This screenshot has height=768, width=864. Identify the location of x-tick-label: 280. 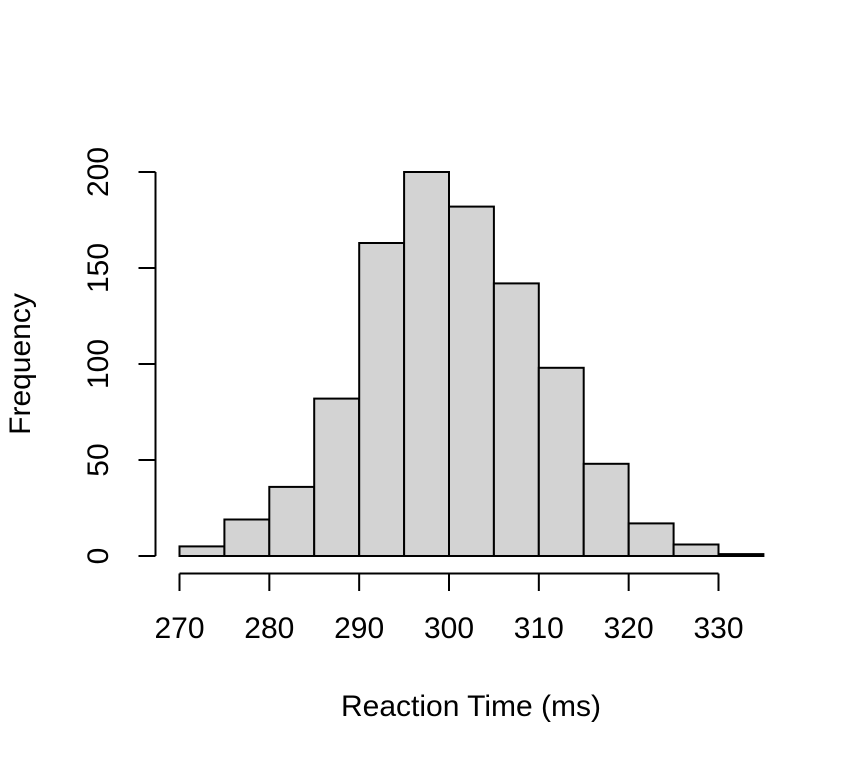
(269, 628).